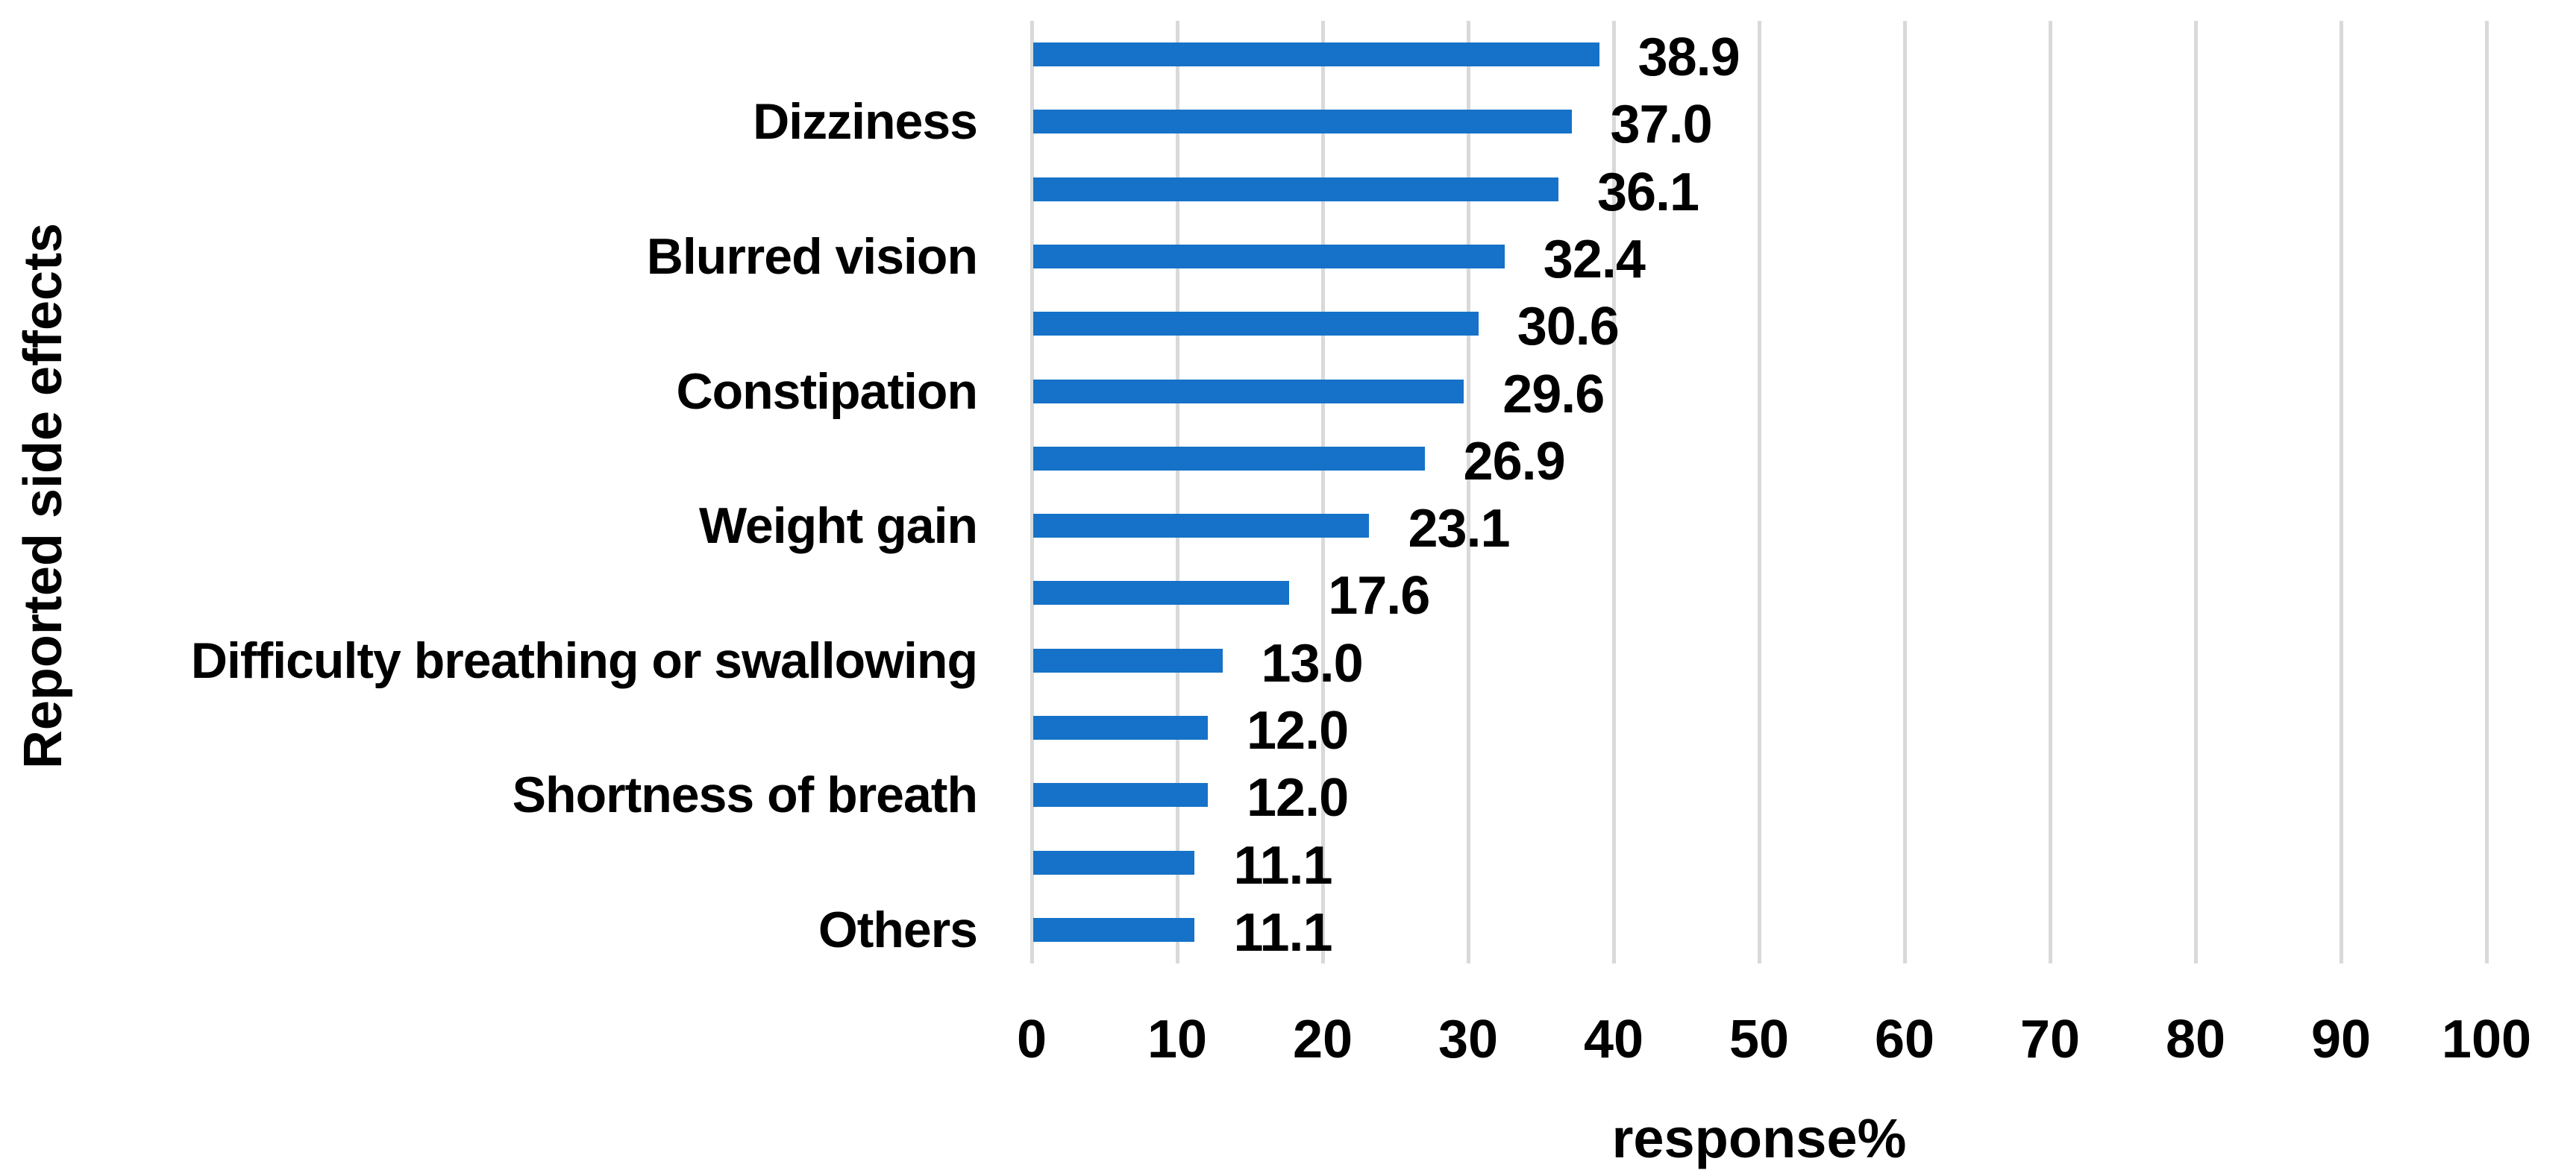  What do you see at coordinates (812, 256) in the screenshot?
I see `category-label: Blurred vision` at bounding box center [812, 256].